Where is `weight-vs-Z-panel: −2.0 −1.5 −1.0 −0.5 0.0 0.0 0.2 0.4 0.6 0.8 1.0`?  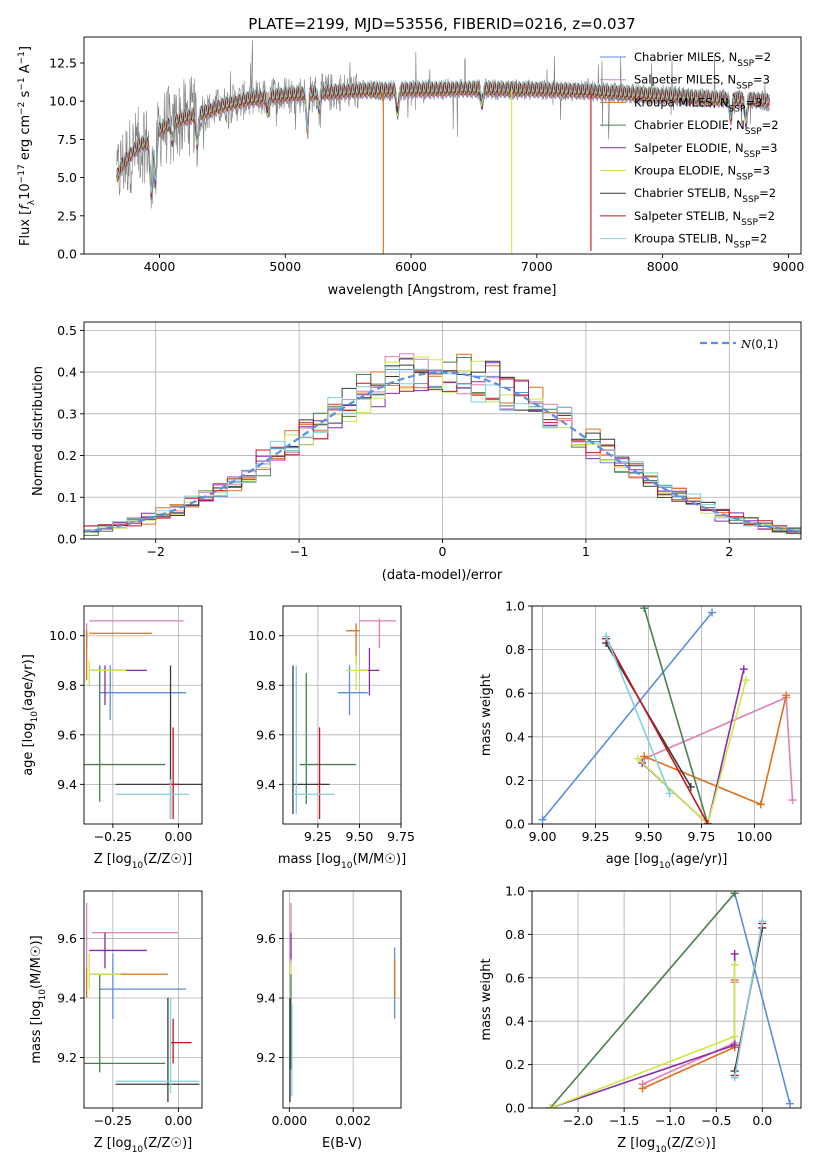
weight-vs-Z-panel: −2.0 −1.5 −1.0 −0.5 0.0 0.0 0.2 0.4 0.6 0.8 1.0 is located at coordinates (653, 1006).